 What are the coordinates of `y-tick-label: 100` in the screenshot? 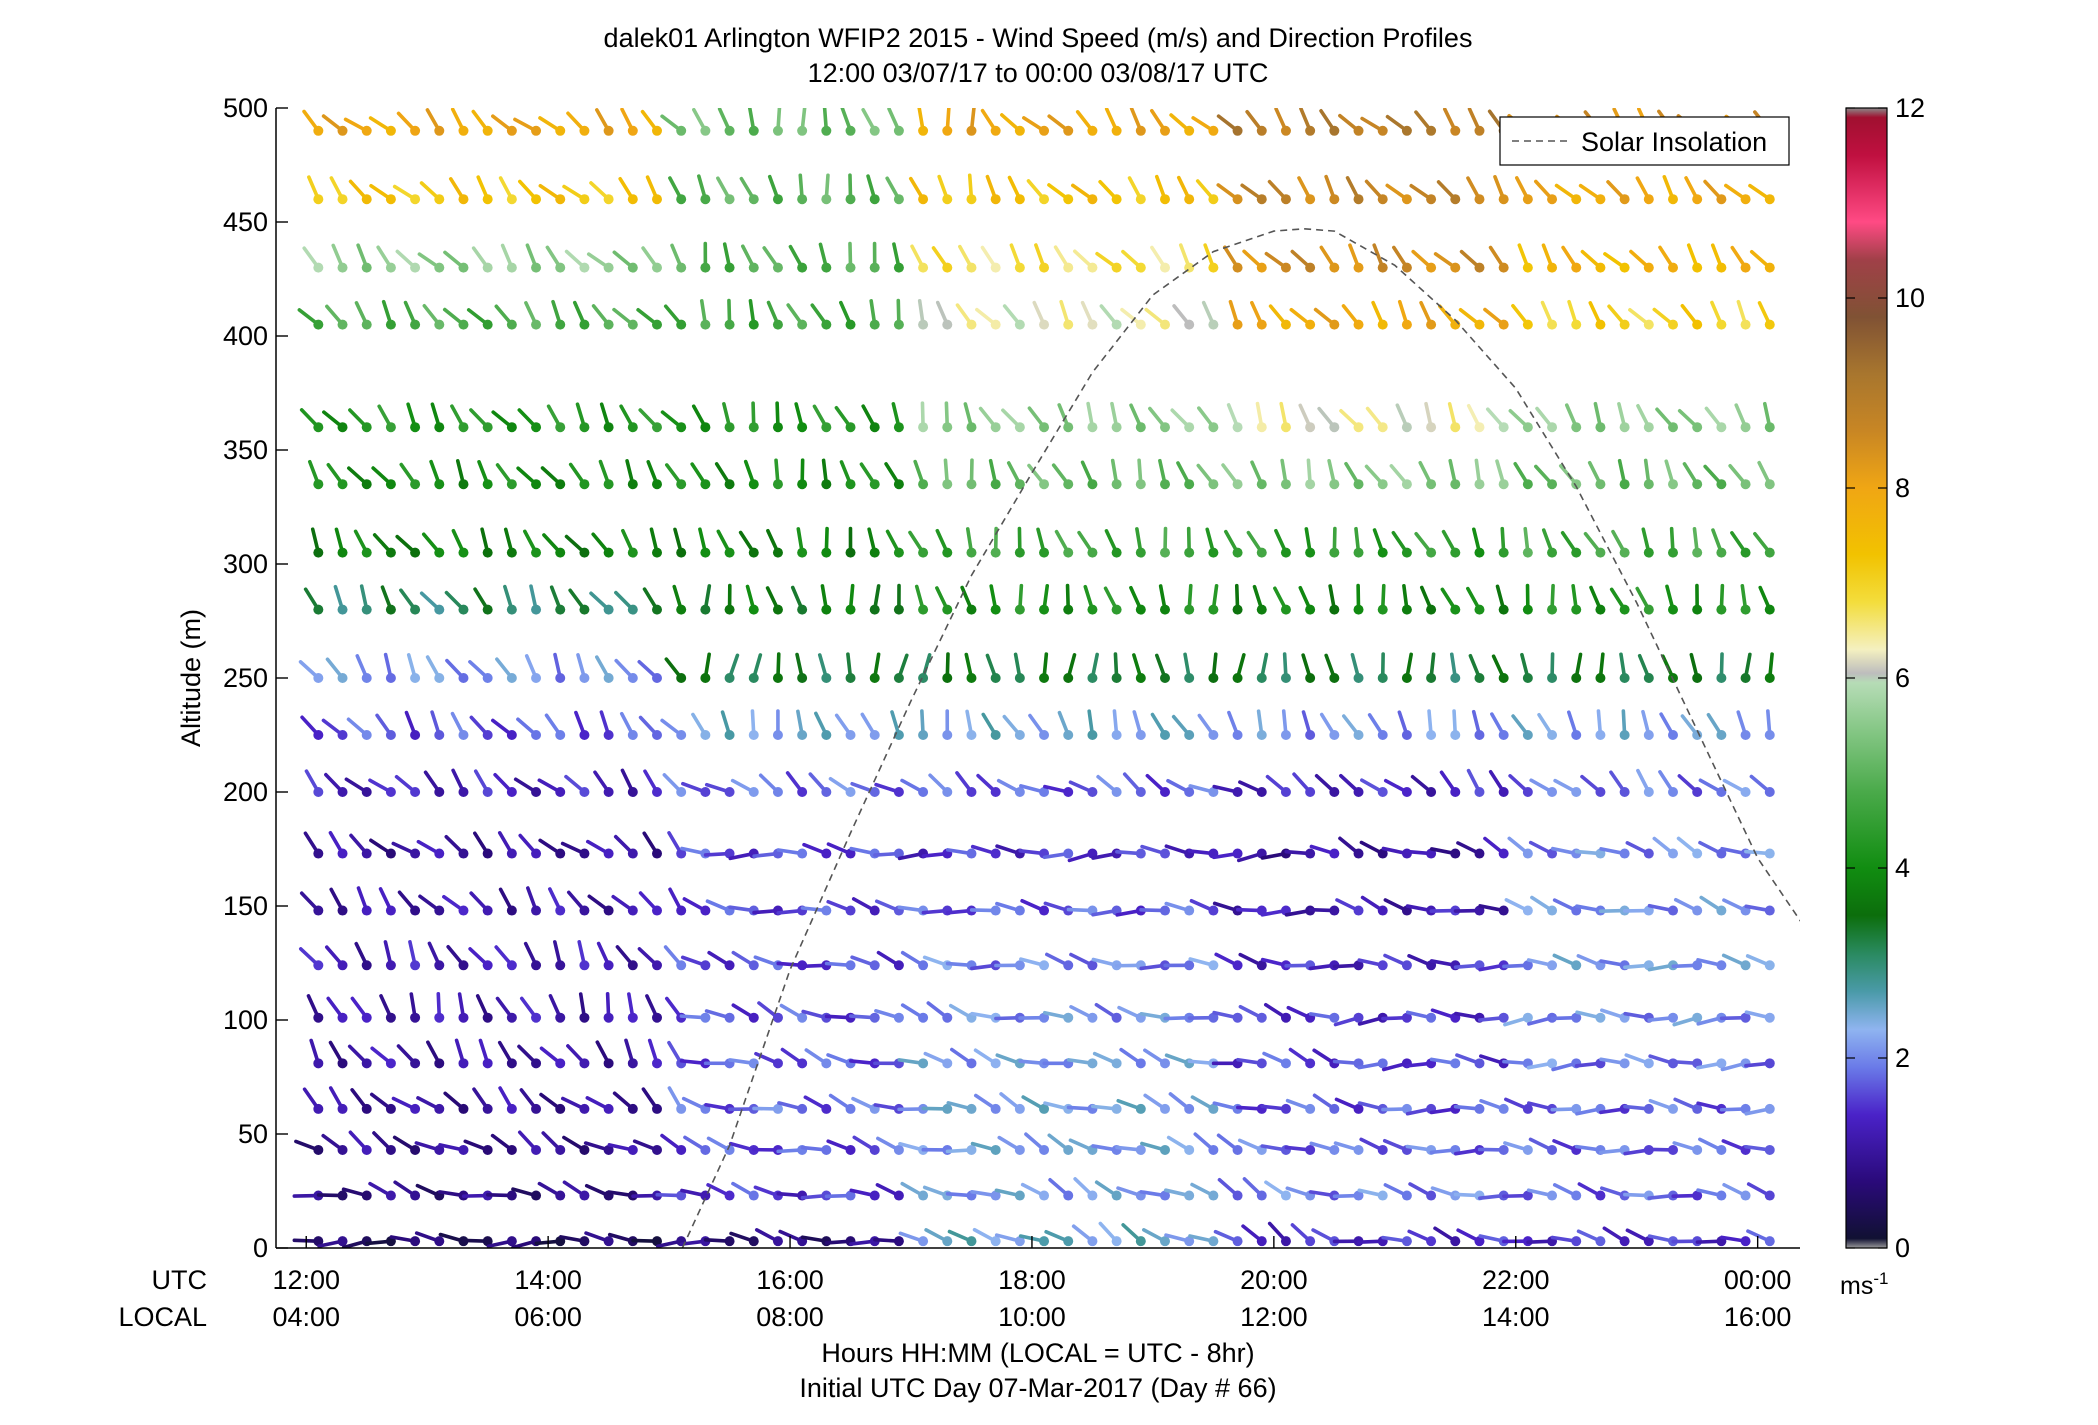 It's located at (245, 1020).